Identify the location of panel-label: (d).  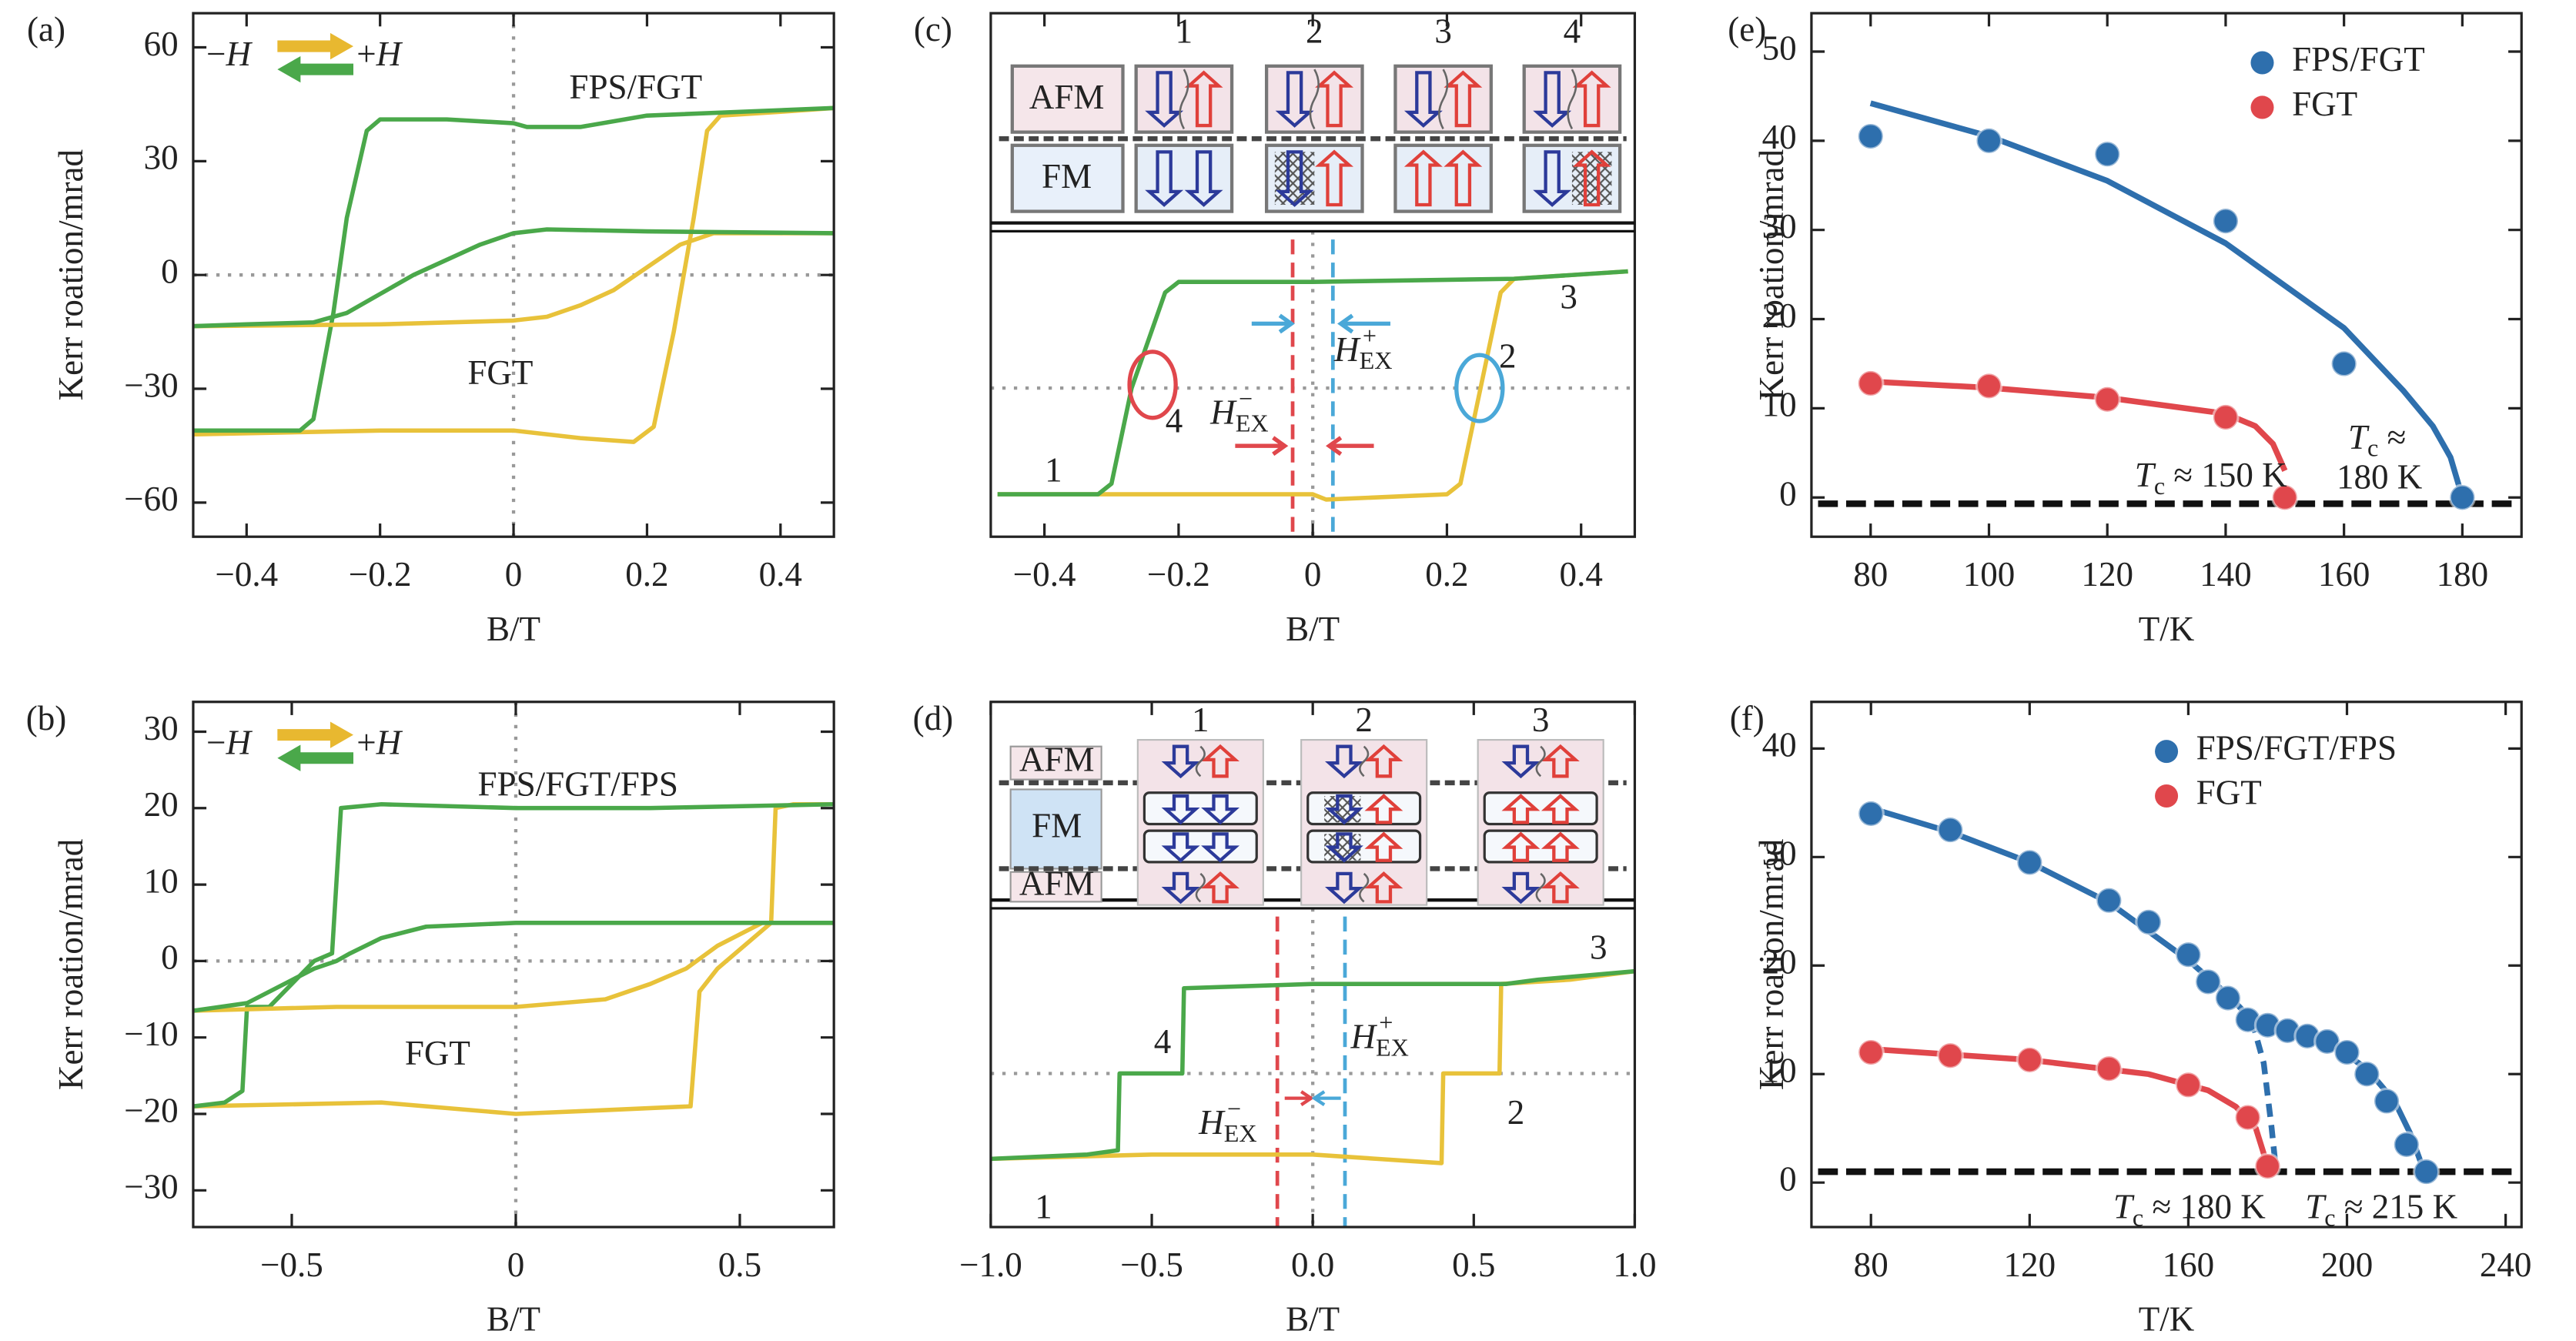
(934, 718).